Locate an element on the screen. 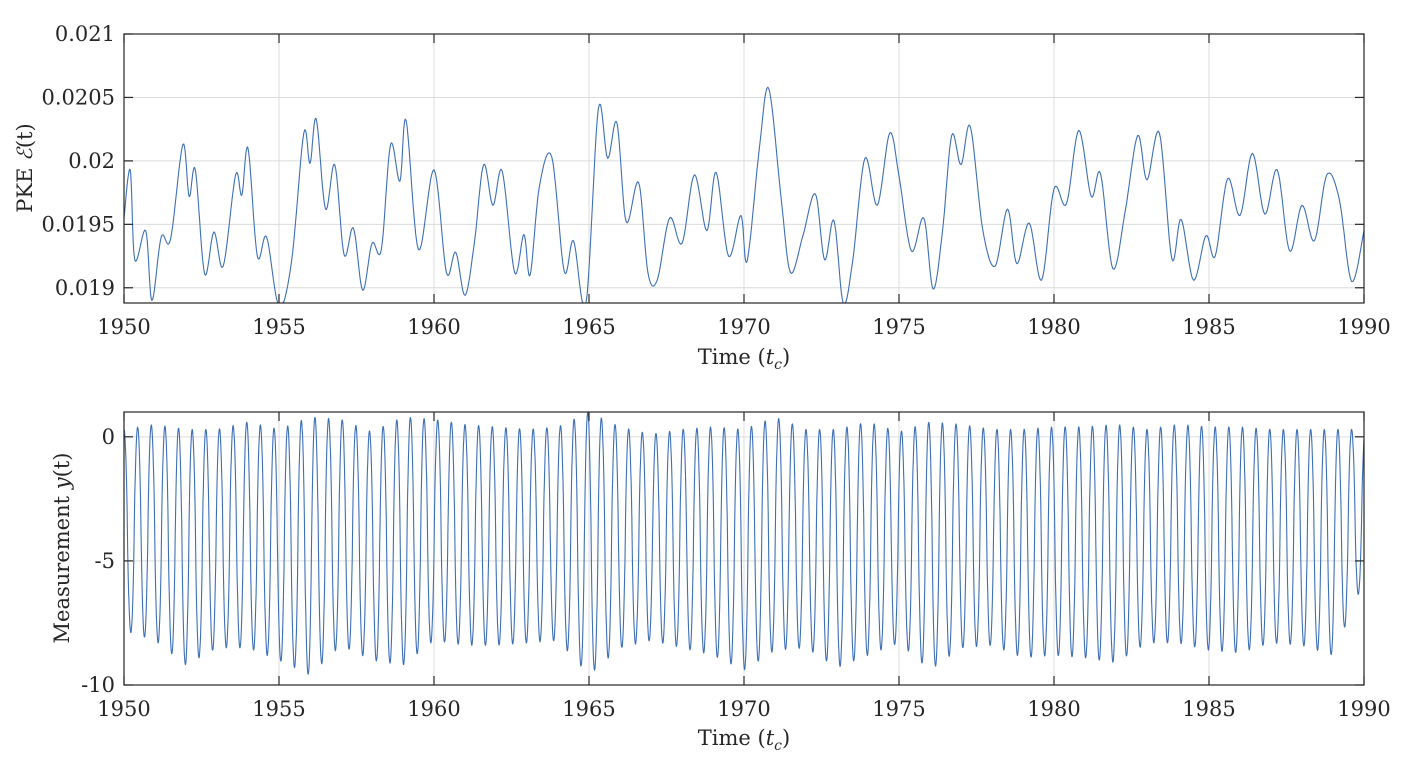 The height and width of the screenshot is (767, 1409). pke-xtick-label: 1985 is located at coordinates (1208, 327).